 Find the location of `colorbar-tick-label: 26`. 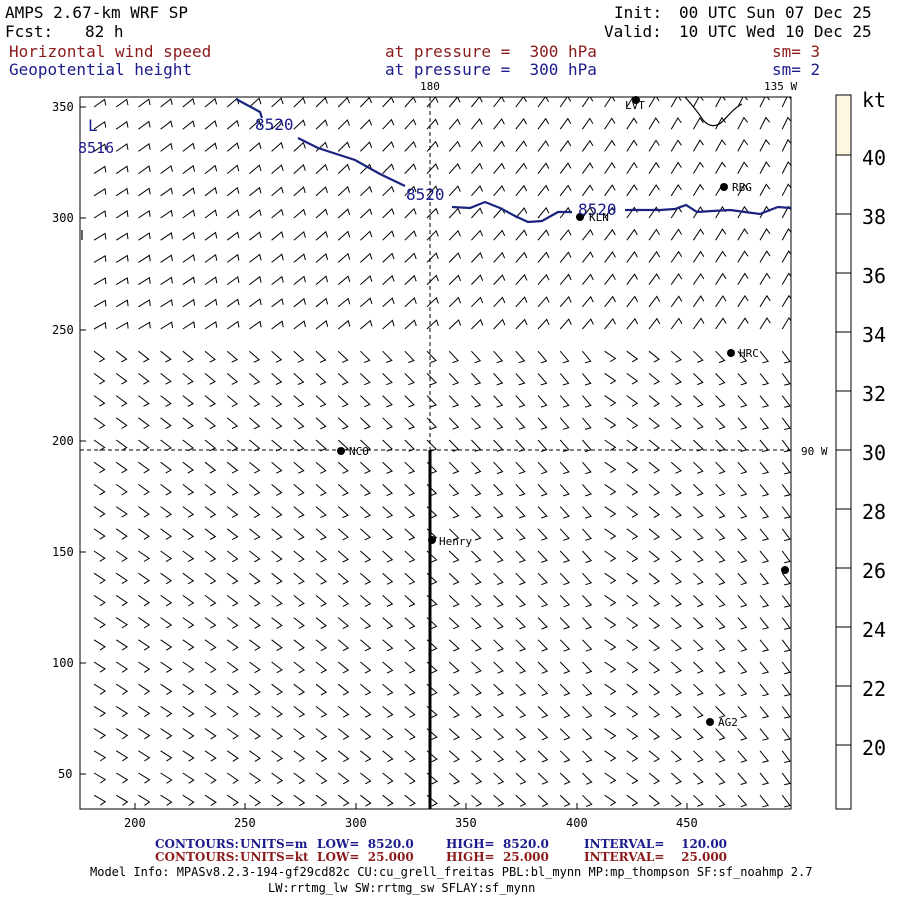

colorbar-tick-label: 26 is located at coordinates (874, 571).